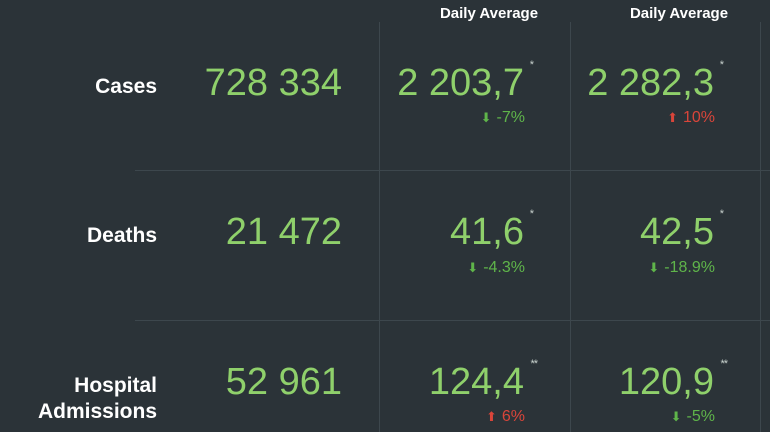 This screenshot has width=770, height=432. Describe the element at coordinates (677, 232) in the screenshot. I see `value-text: 42,5` at that location.